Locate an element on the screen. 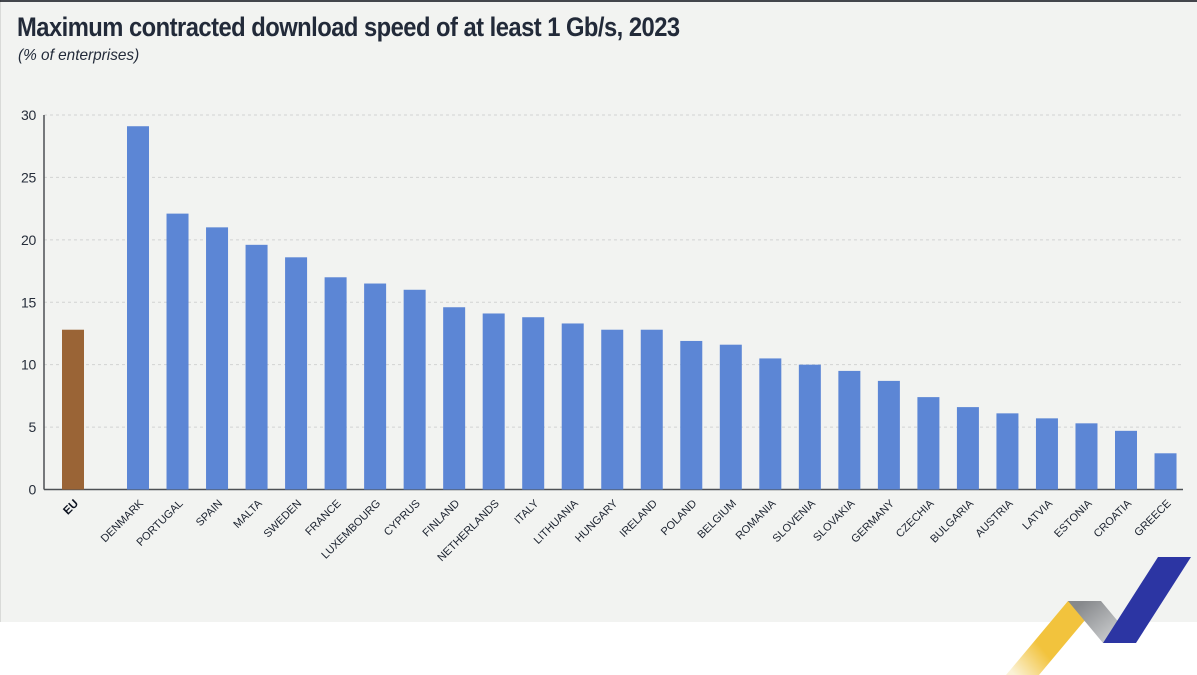 The width and height of the screenshot is (1197, 675). chart-subtitle: (% of enterprises) is located at coordinates (79, 55).